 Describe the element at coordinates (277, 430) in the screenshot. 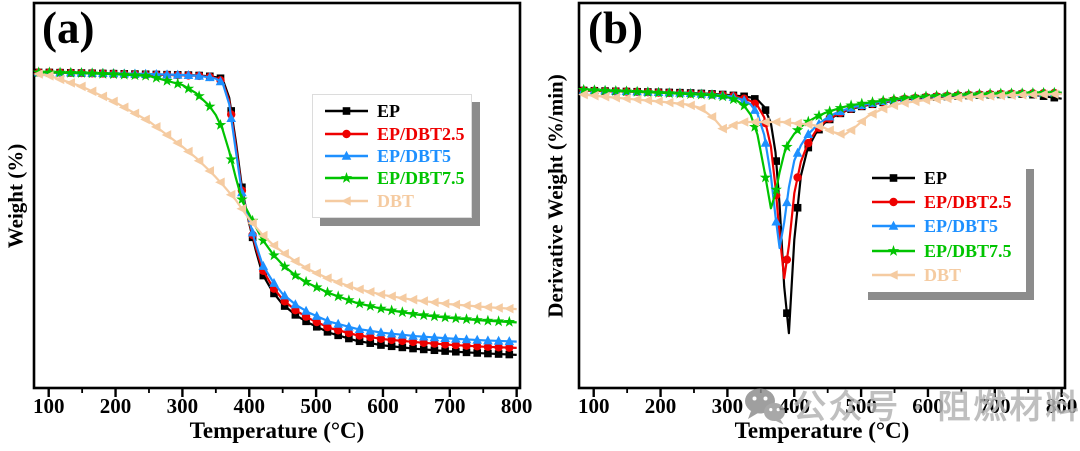

I see `x-axis-title-a: Temperature (°C)` at that location.